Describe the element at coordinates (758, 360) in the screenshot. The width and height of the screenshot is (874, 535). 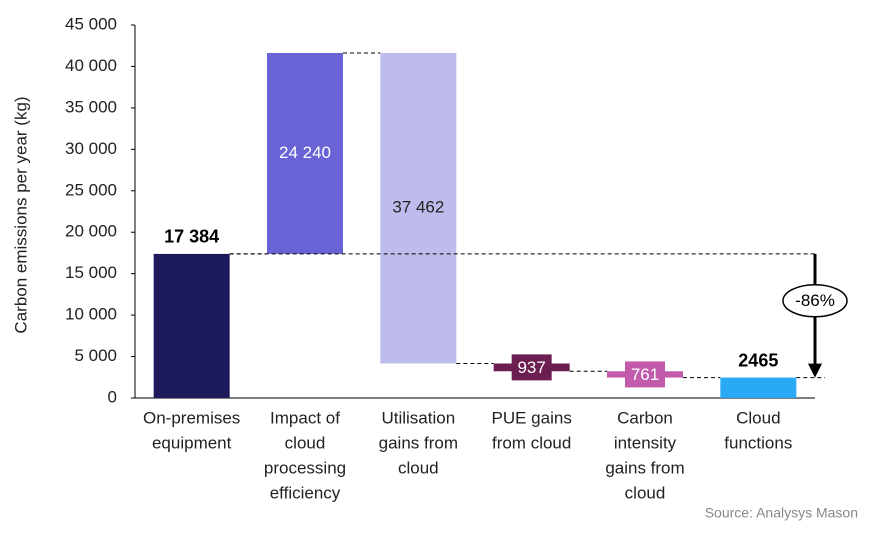
I see `value-label: 2465` at that location.